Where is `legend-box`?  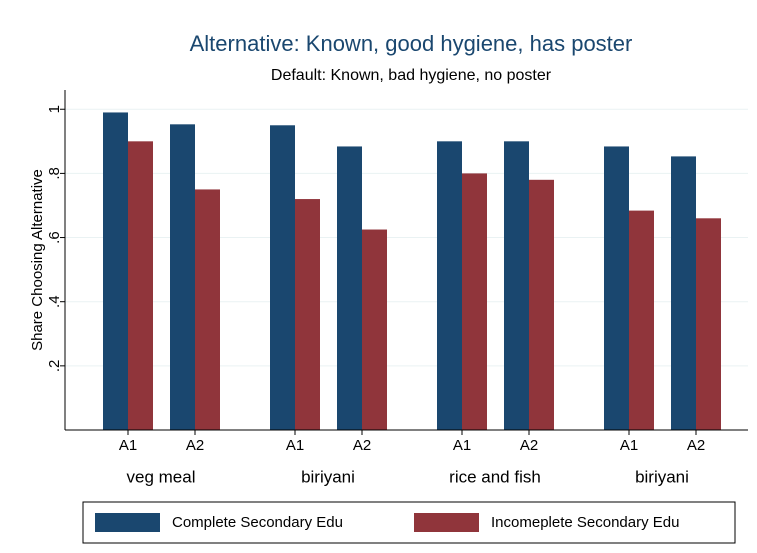 legend-box is located at coordinates (409, 522).